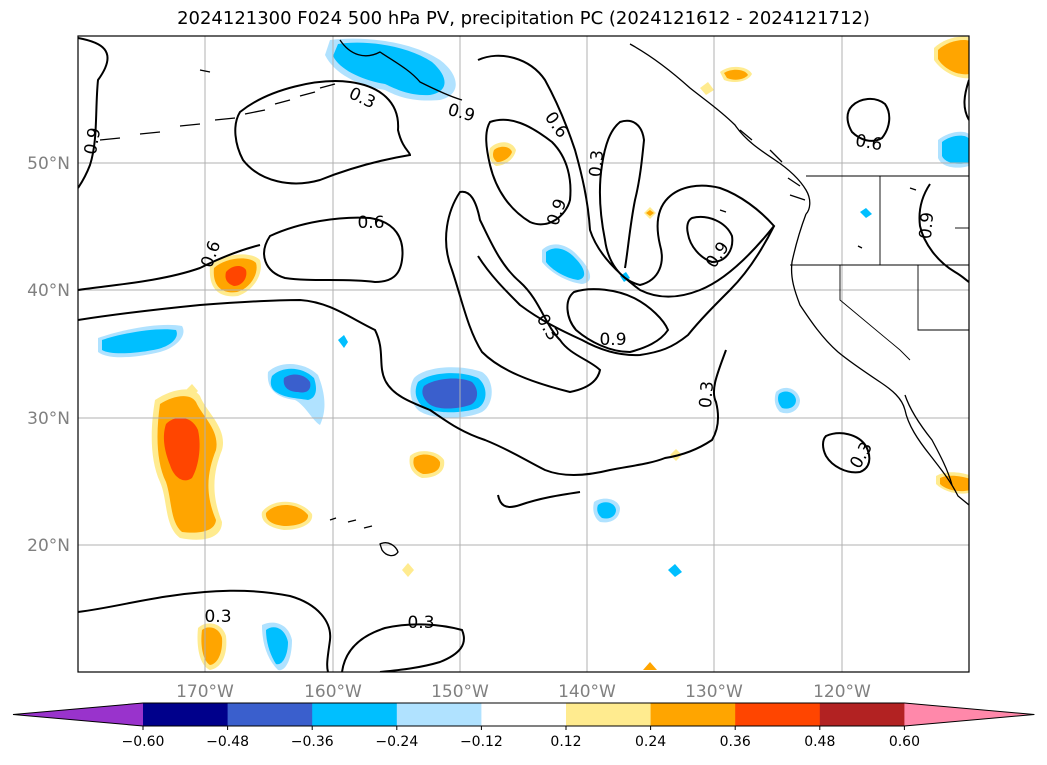 This screenshot has height=765, width=1047. Describe the element at coordinates (714, 692) in the screenshot. I see `lon-label: 130°W` at that location.